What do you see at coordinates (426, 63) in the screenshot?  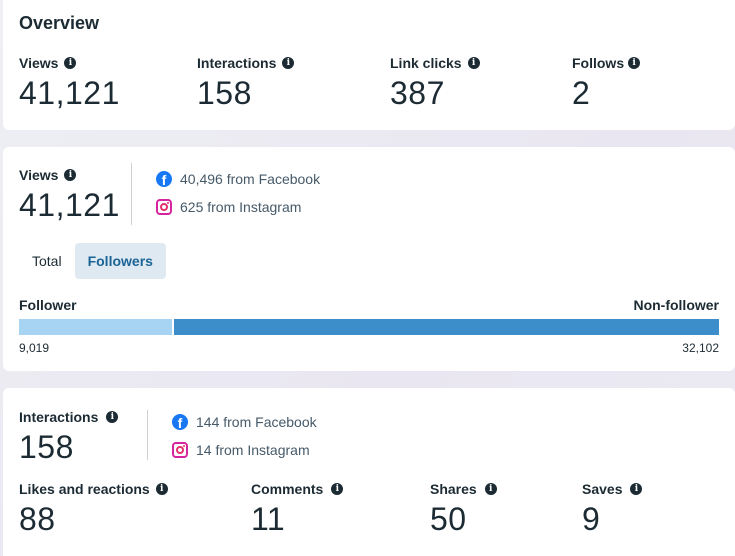 I see `metric-label: Link clicks` at bounding box center [426, 63].